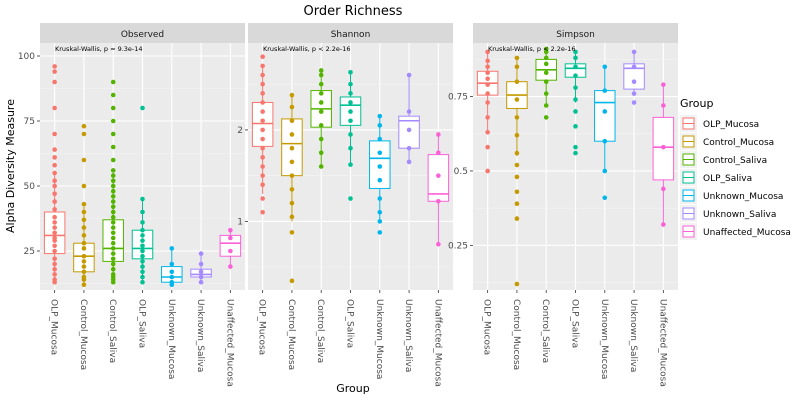 The height and width of the screenshot is (404, 800). I want to click on annotation-shannon: Kruskal-Wallis, p < 2.2e-16, so click(307, 49).